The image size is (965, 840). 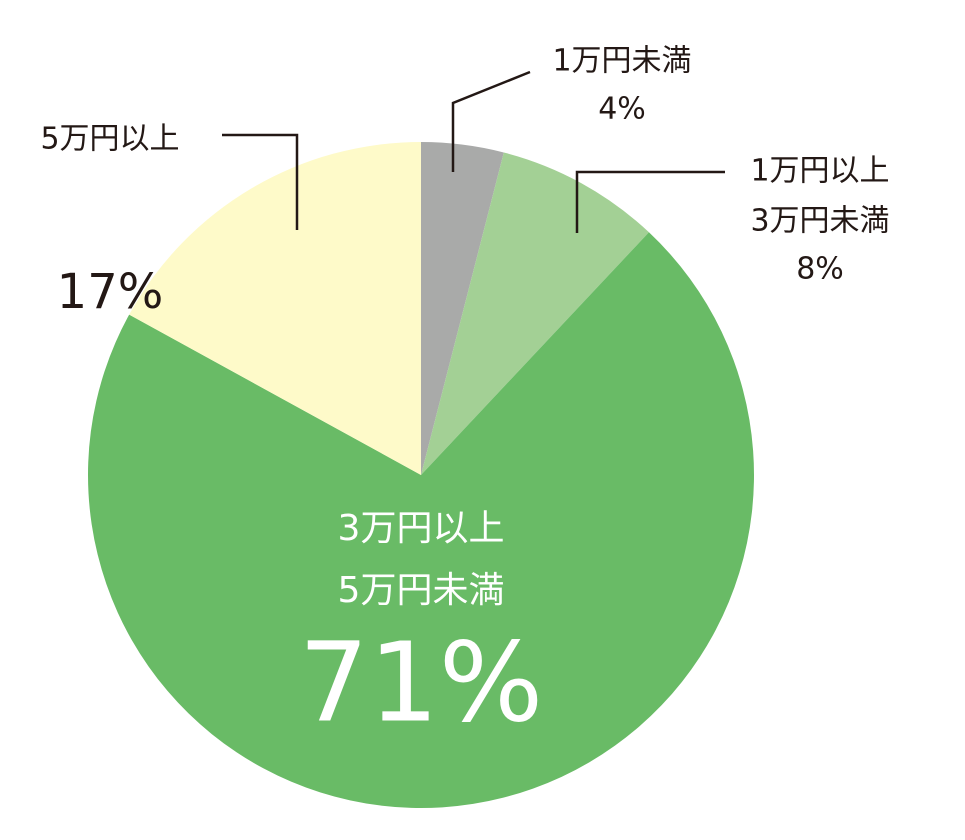 What do you see at coordinates (421, 528) in the screenshot?
I see `slice-label: 3万円以上` at bounding box center [421, 528].